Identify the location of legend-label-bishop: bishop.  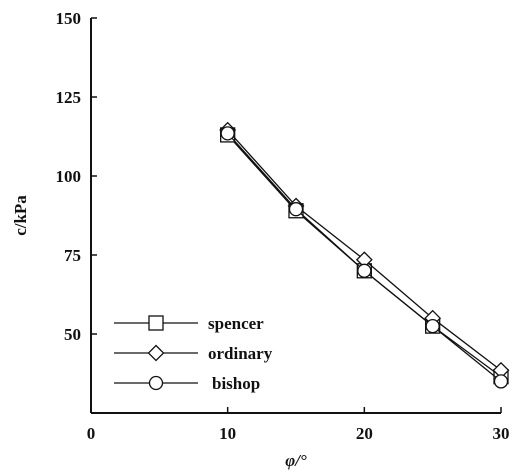
(236, 383).